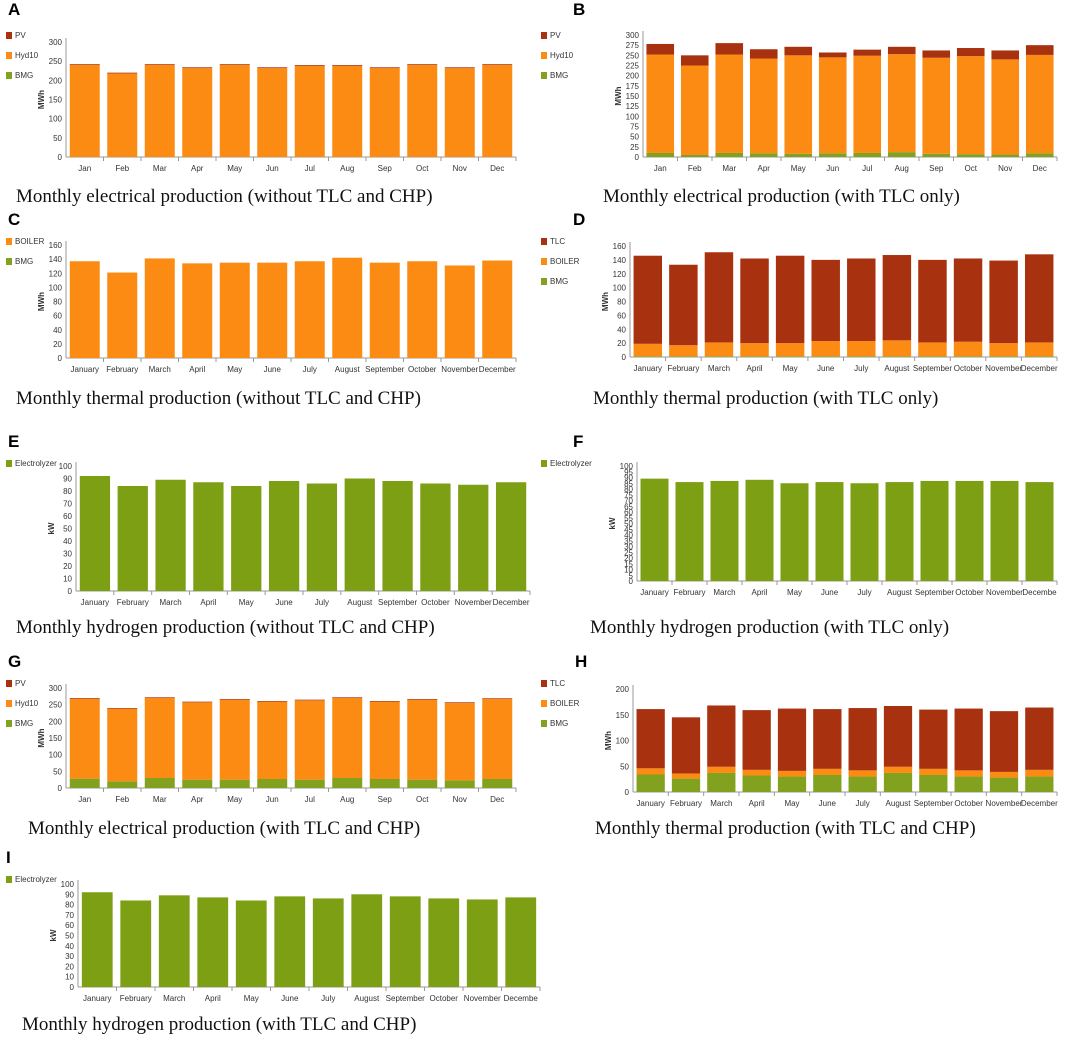 The height and width of the screenshot is (1039, 1065). Describe the element at coordinates (544, 723) in the screenshot. I see `legend-swatch-bmg` at that location.